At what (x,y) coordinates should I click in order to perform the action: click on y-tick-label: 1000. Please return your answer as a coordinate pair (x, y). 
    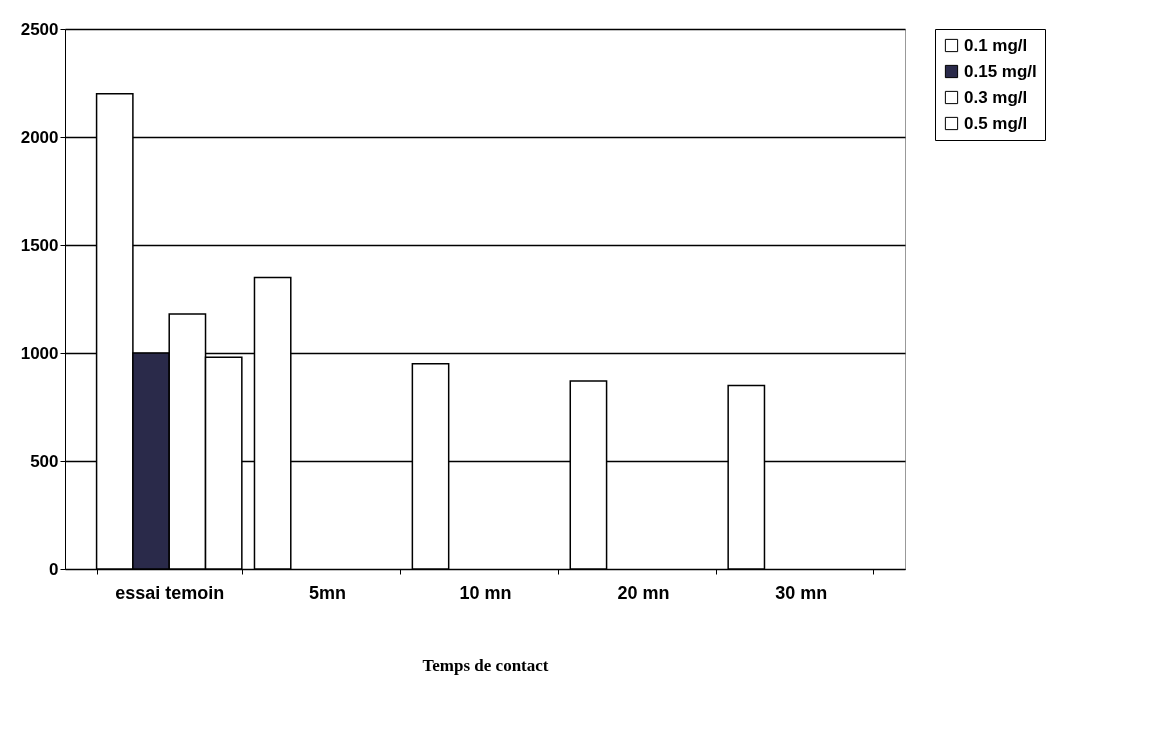
    Looking at the image, I should click on (39, 353).